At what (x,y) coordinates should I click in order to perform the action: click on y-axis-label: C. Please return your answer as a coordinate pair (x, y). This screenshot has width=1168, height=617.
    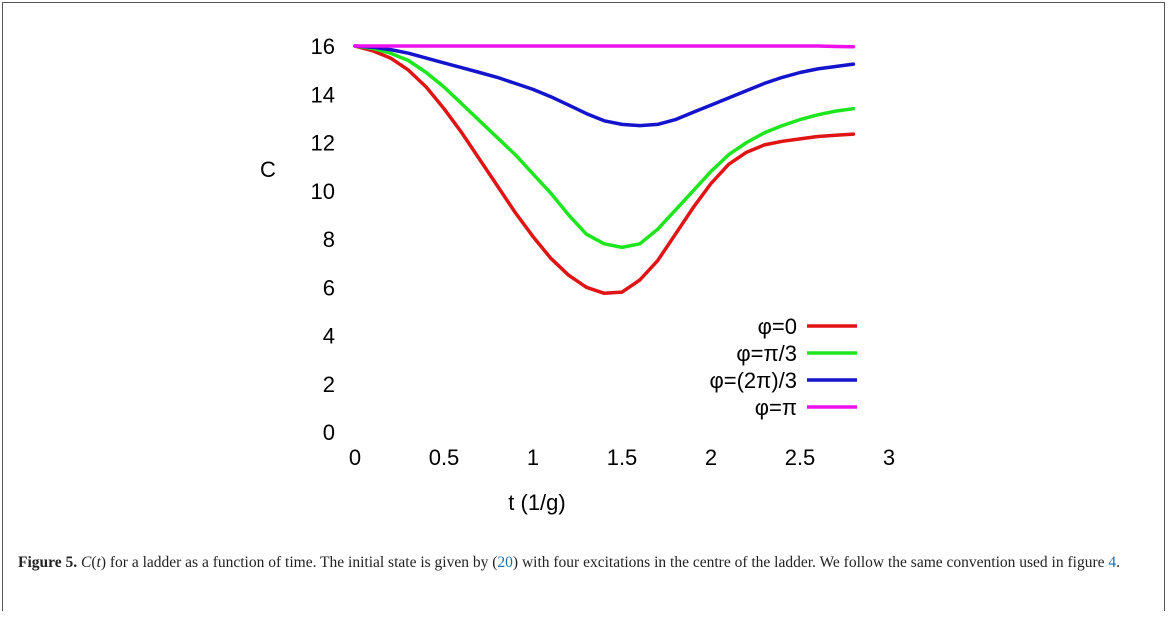
    Looking at the image, I should click on (268, 169).